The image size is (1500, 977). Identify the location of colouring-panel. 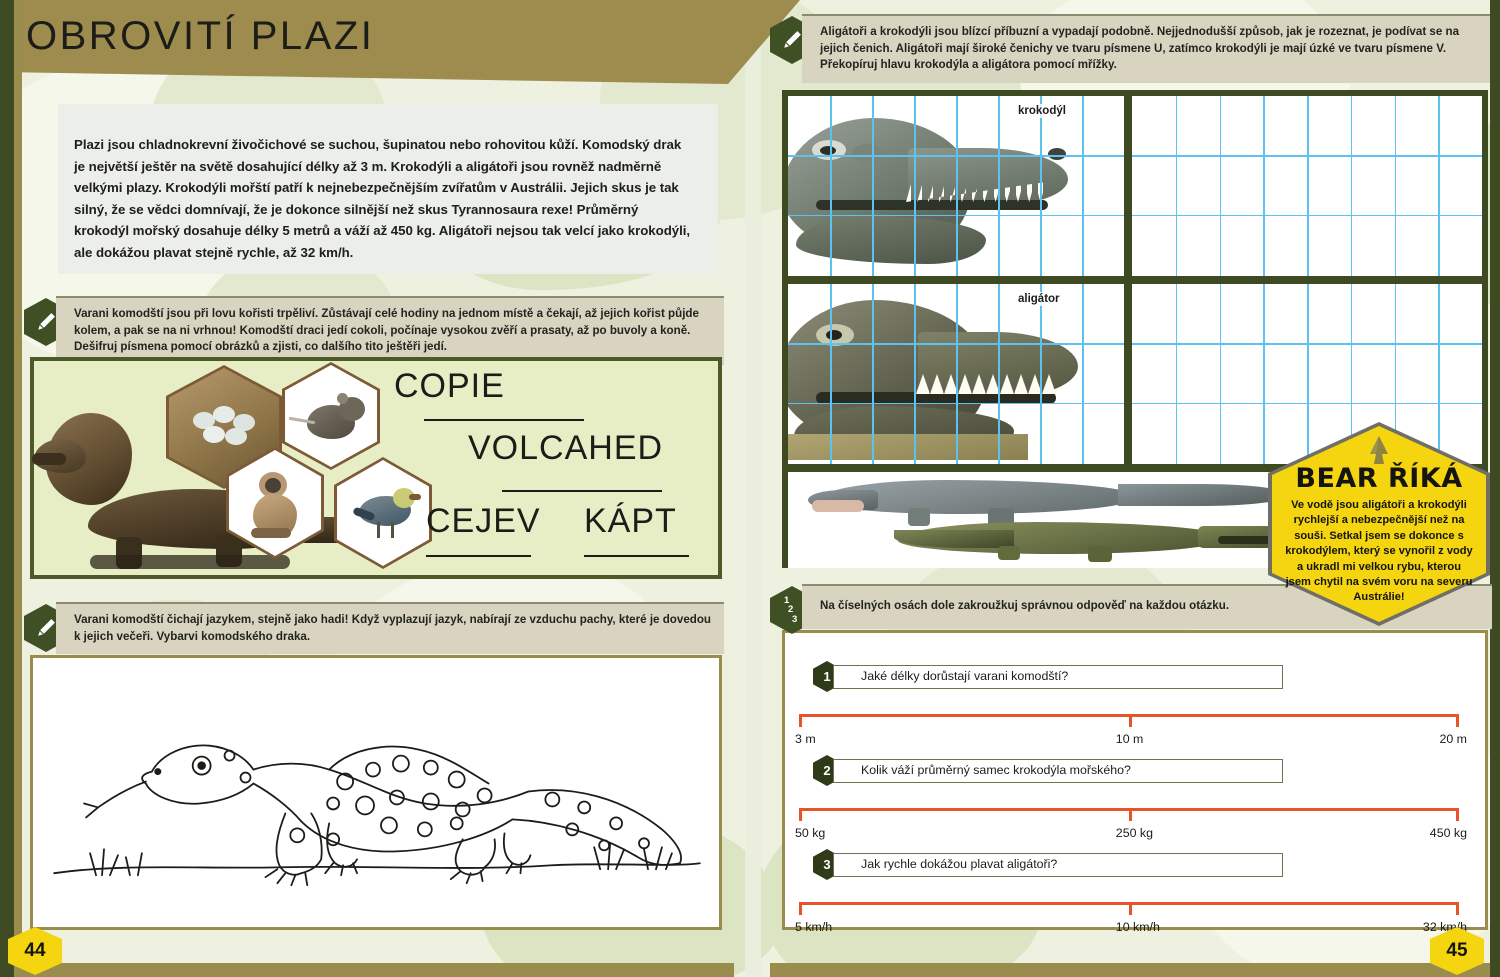
(376, 792).